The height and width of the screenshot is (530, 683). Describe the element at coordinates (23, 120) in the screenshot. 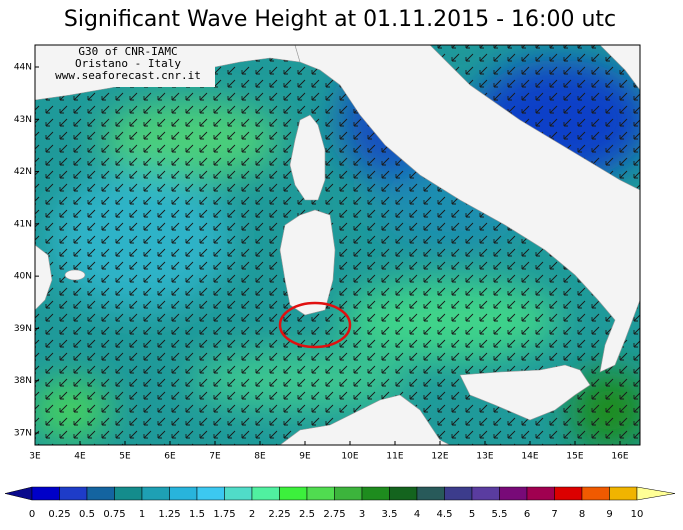

I see `lat-label: 43N` at that location.